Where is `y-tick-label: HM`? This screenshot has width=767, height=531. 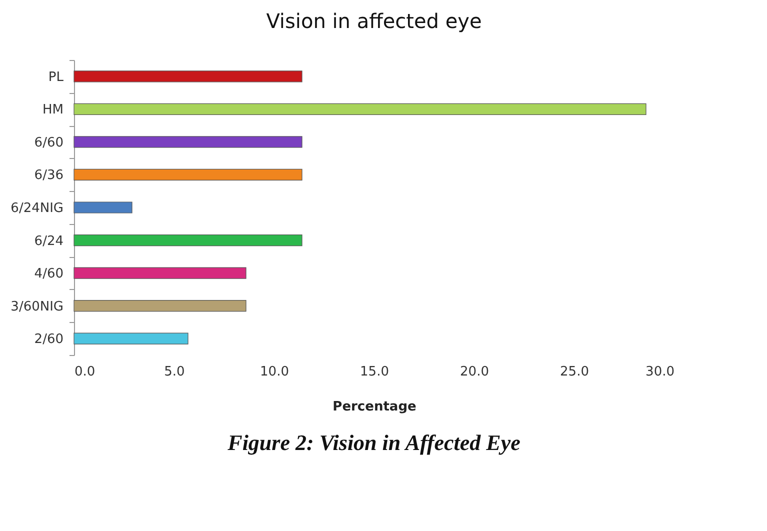
y-tick-label: HM is located at coordinates (53, 110).